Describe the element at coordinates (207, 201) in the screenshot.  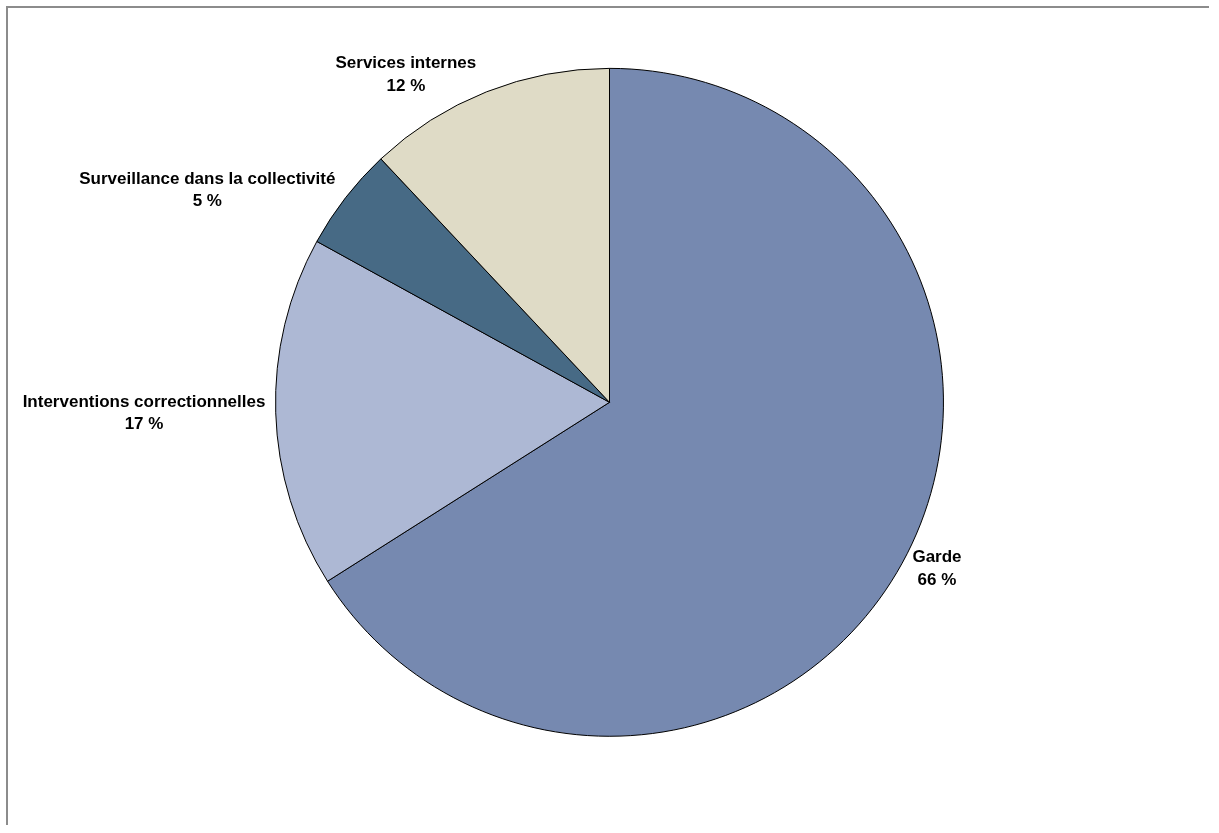
I see `data-label: 5 %` at that location.